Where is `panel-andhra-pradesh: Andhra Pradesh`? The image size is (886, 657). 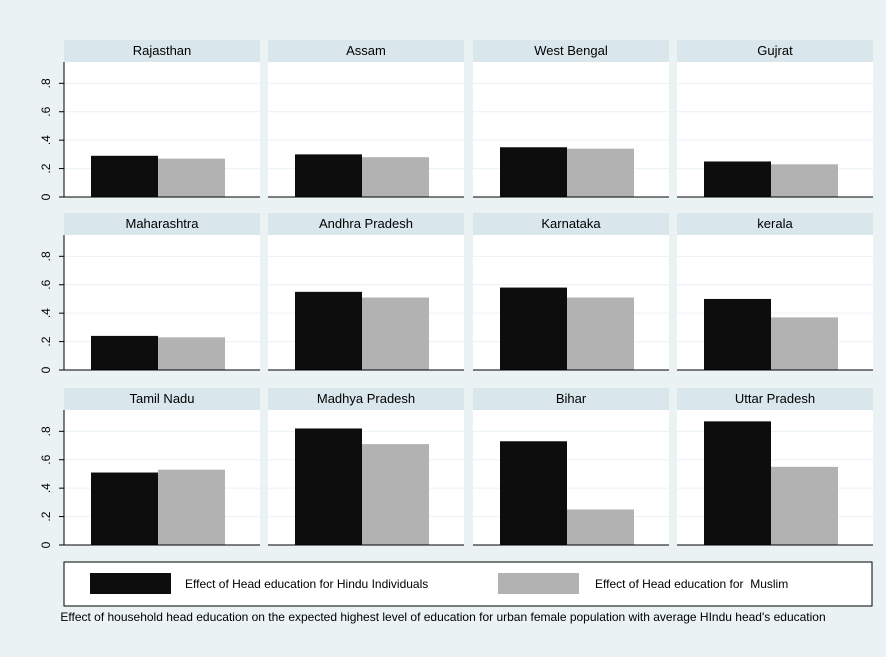 panel-andhra-pradesh: Andhra Pradesh is located at coordinates (366, 292).